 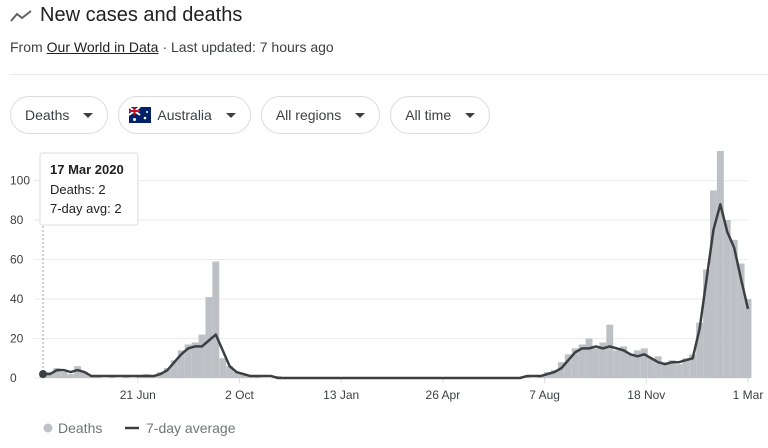 I want to click on x-tick-label: 2 Oct, so click(x=239, y=395).